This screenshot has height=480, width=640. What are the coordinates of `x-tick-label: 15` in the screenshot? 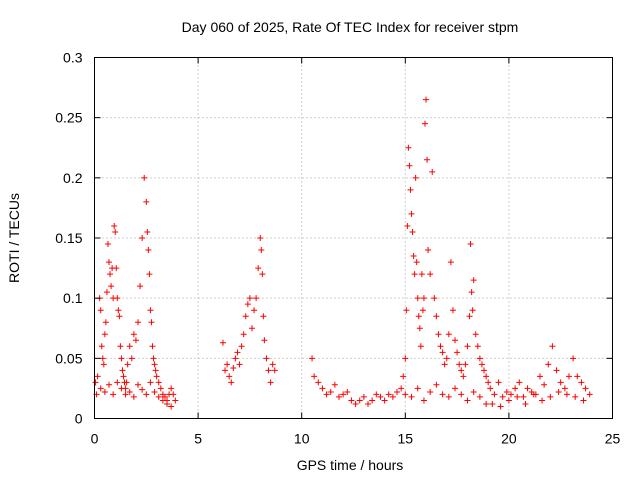 It's located at (406, 439).